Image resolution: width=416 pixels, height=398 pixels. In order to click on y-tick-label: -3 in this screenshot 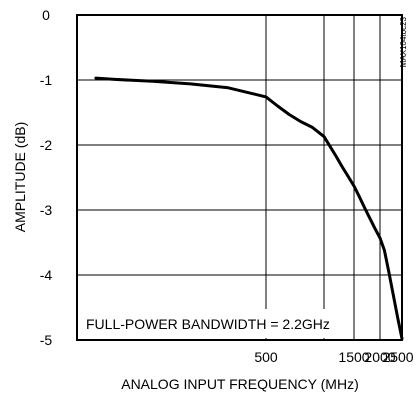, I will do `click(46, 210)`.